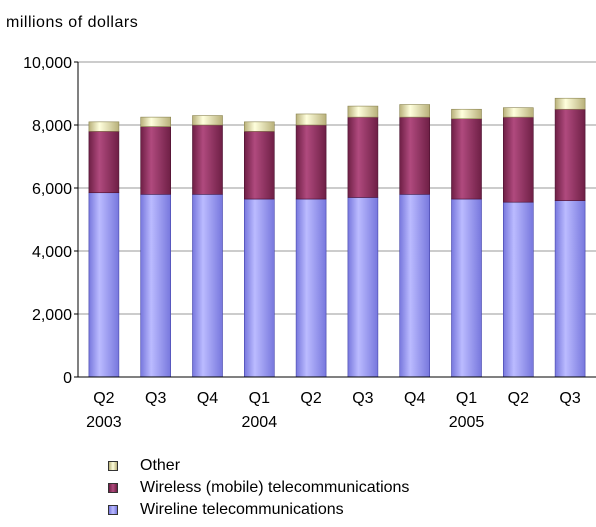 This screenshot has height=527, width=596. What do you see at coordinates (258, 466) in the screenshot?
I see `legend-item-other: Other` at bounding box center [258, 466].